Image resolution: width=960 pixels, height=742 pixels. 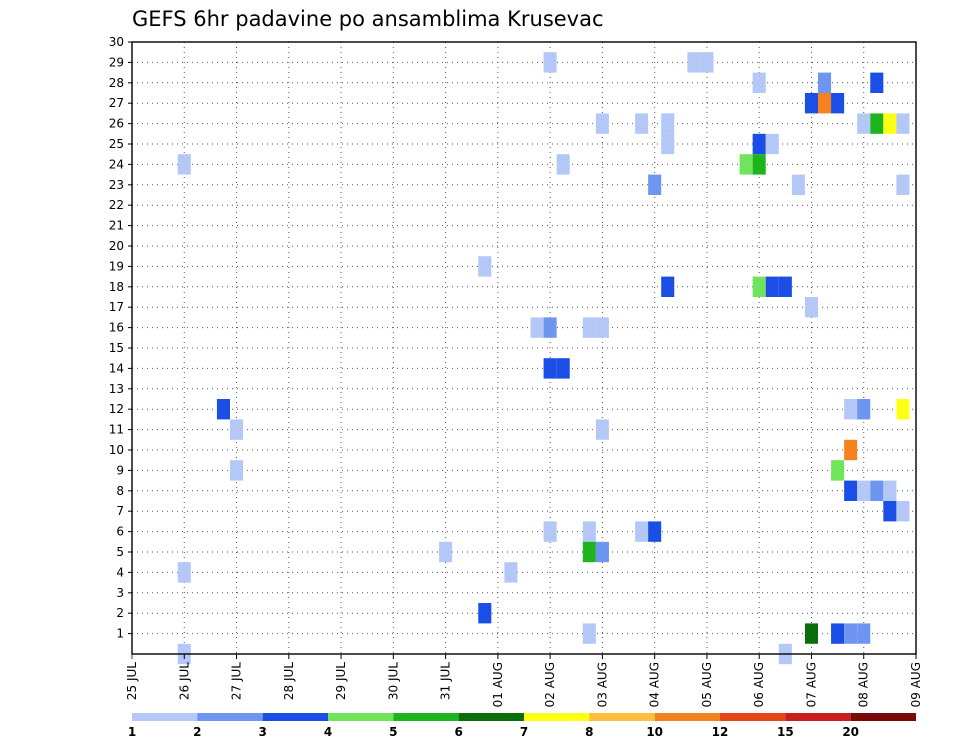 What do you see at coordinates (393, 732) in the screenshot?
I see `colorbar-label: 5` at bounding box center [393, 732].